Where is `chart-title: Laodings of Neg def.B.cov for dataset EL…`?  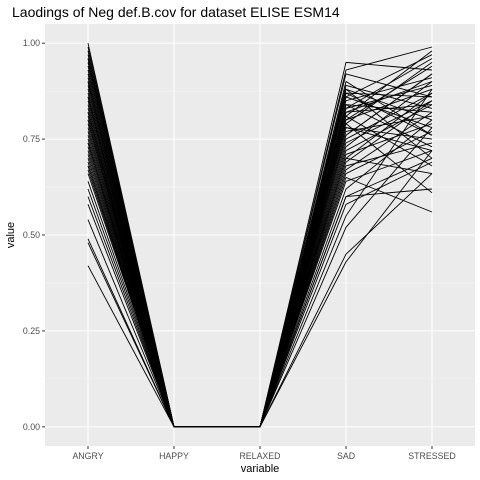 chart-title: Laodings of Neg def.B.cov for dataset EL… is located at coordinates (176, 12).